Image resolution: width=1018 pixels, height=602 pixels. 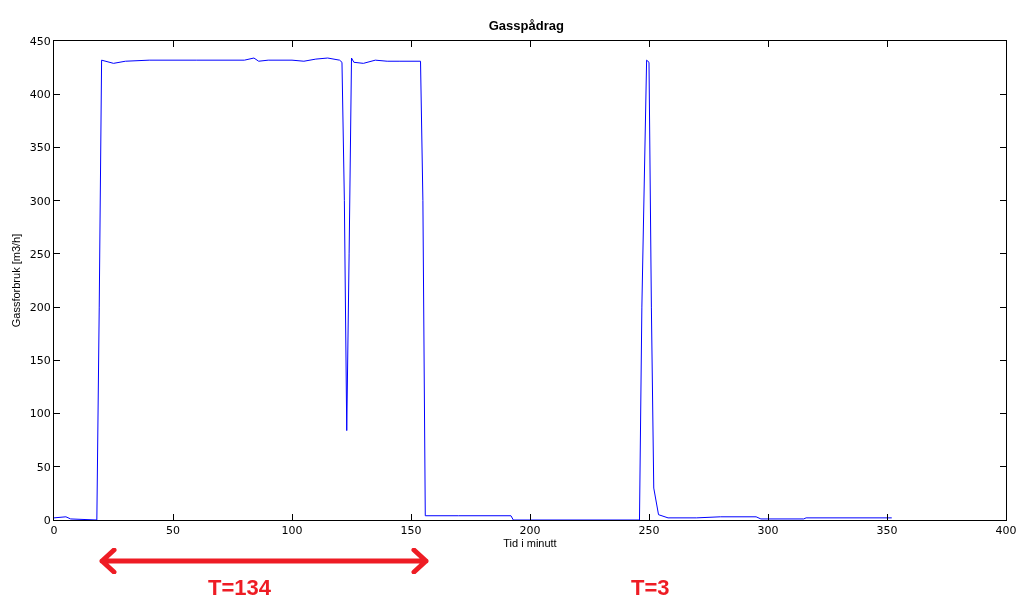 I want to click on y-tick-label: 200, so click(x=40, y=307).